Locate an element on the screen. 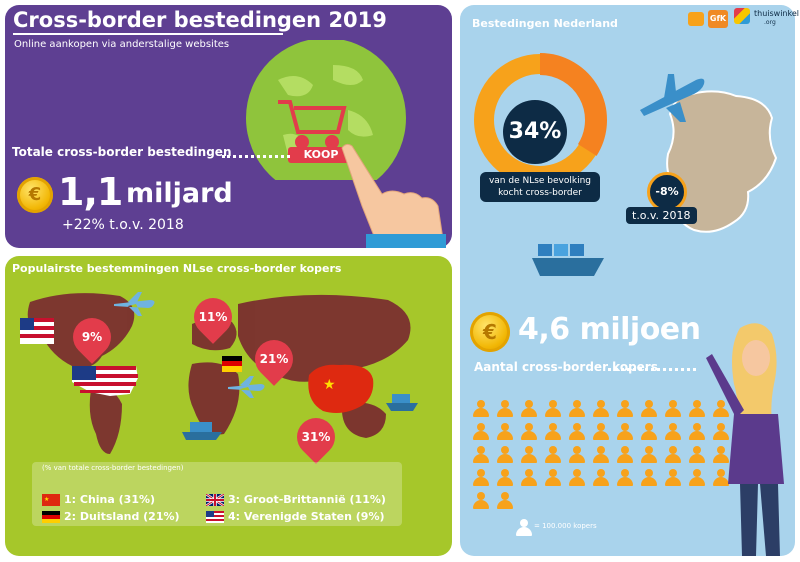 The image size is (800, 562). uk-flag-icon is located at coordinates (215, 500).